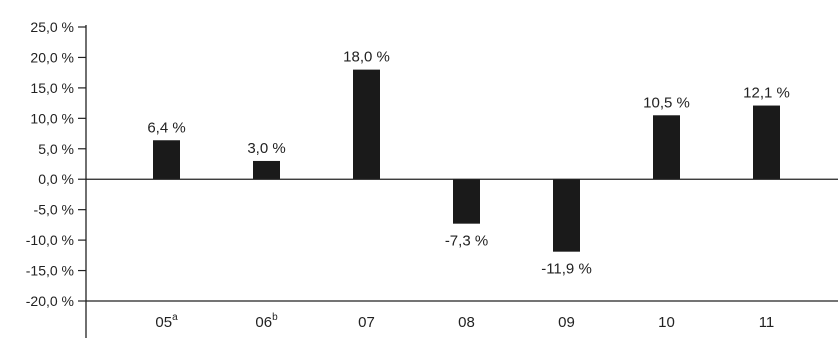  What do you see at coordinates (52, 88) in the screenshot?
I see `y-tick-label: 15,0 %` at bounding box center [52, 88].